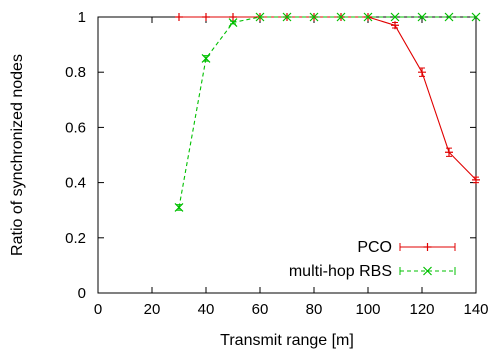 Image resolution: width=494 pixels, height=351 pixels. I want to click on y-tick-label: 0.2, so click(75, 238).